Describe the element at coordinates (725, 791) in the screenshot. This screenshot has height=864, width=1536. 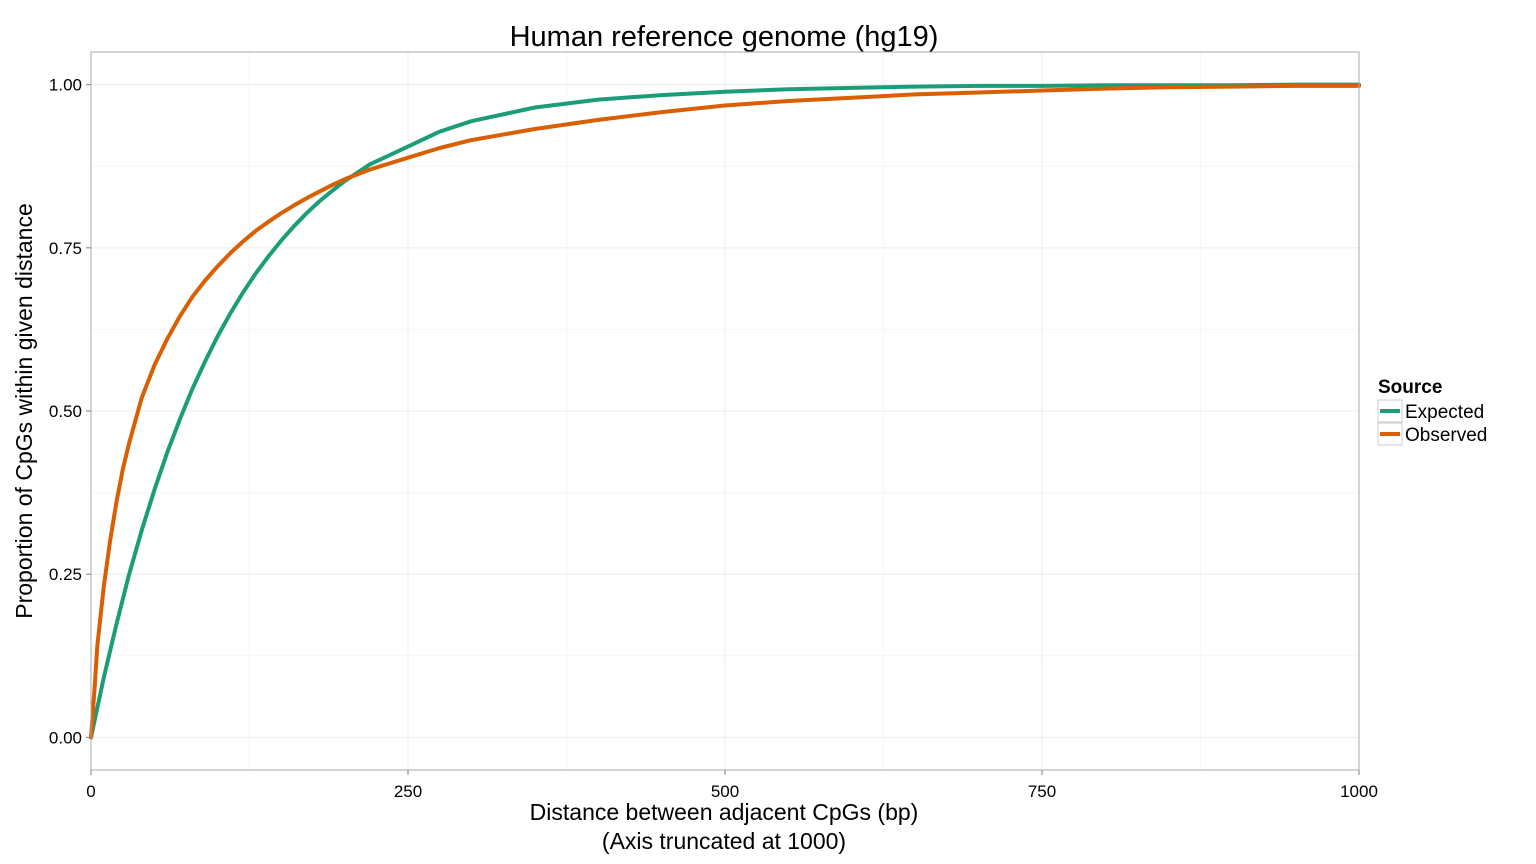
I see `x-tick-label: 500` at that location.